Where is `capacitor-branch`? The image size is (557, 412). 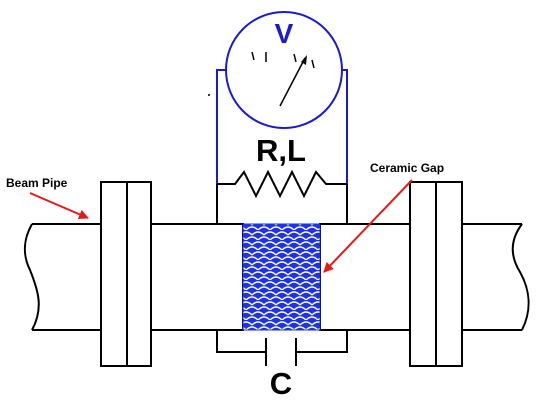
capacitor-branch is located at coordinates (282, 348).